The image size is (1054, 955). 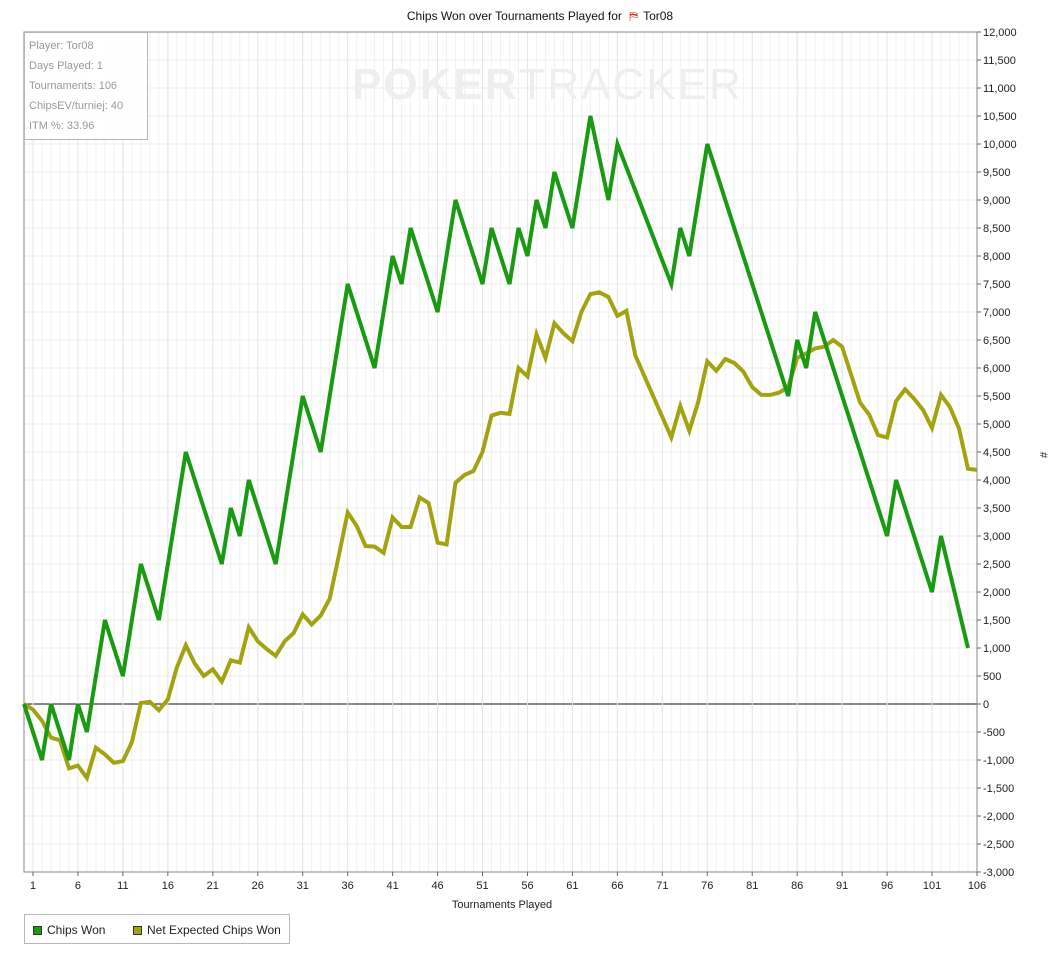 What do you see at coordinates (997, 229) in the screenshot?
I see `y-tick-label: 8,500` at bounding box center [997, 229].